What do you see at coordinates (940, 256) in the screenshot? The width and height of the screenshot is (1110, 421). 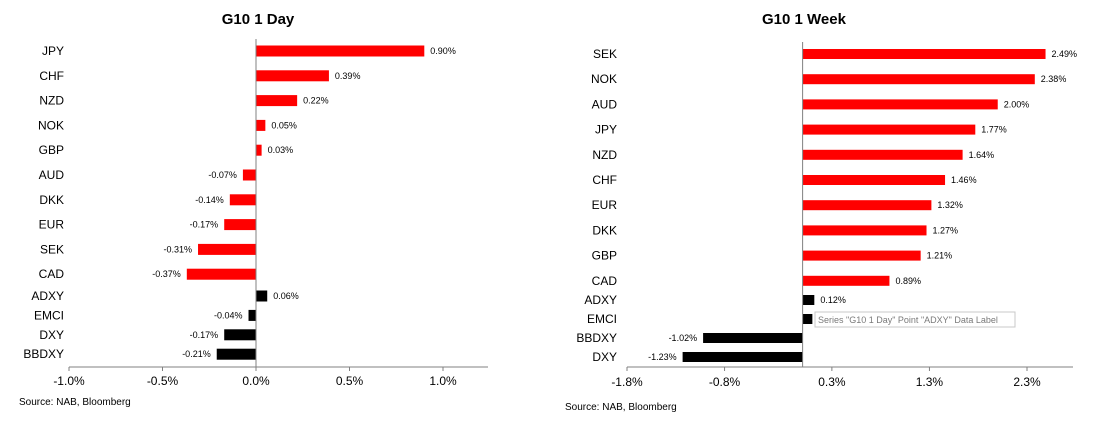 I see `data-label-gbp: 1.21%` at bounding box center [940, 256].